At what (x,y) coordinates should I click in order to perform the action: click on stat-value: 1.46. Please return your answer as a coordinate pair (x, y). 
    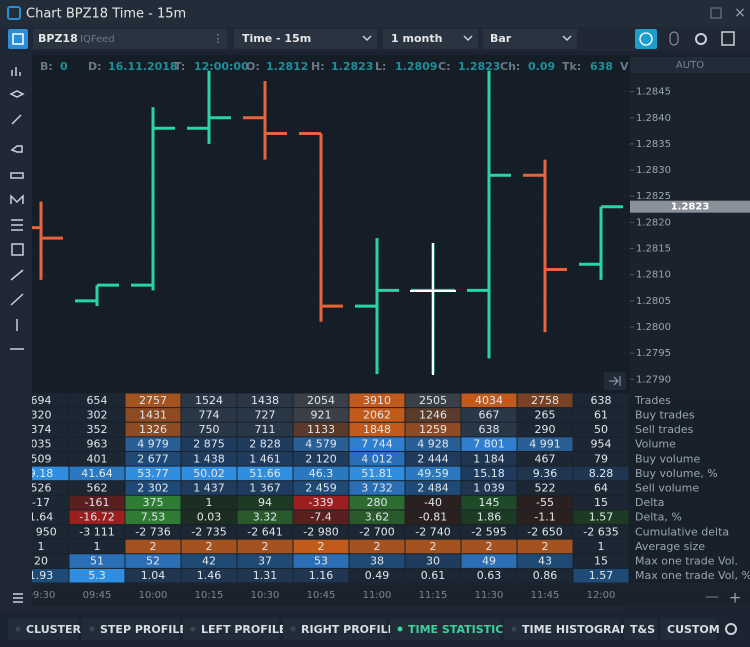
    Looking at the image, I should click on (209, 575).